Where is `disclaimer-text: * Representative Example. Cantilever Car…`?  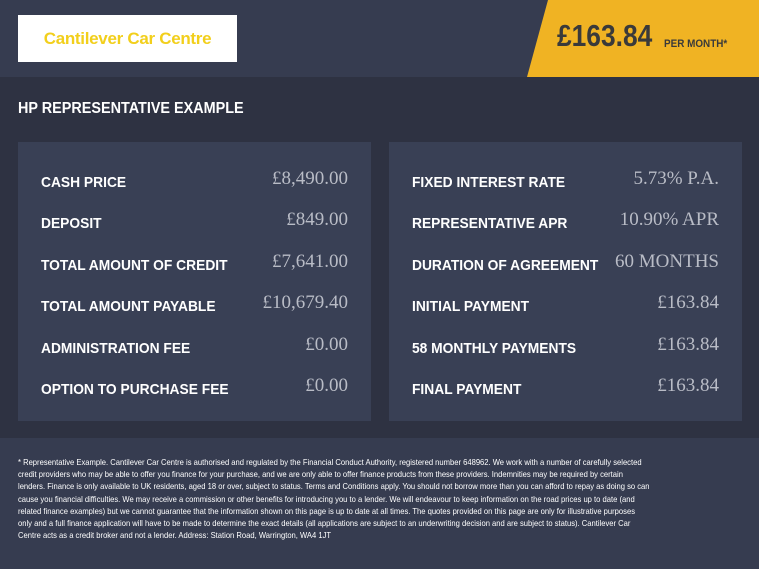
disclaimer-text: * Representative Example. Cantilever Car… is located at coordinates (334, 499).